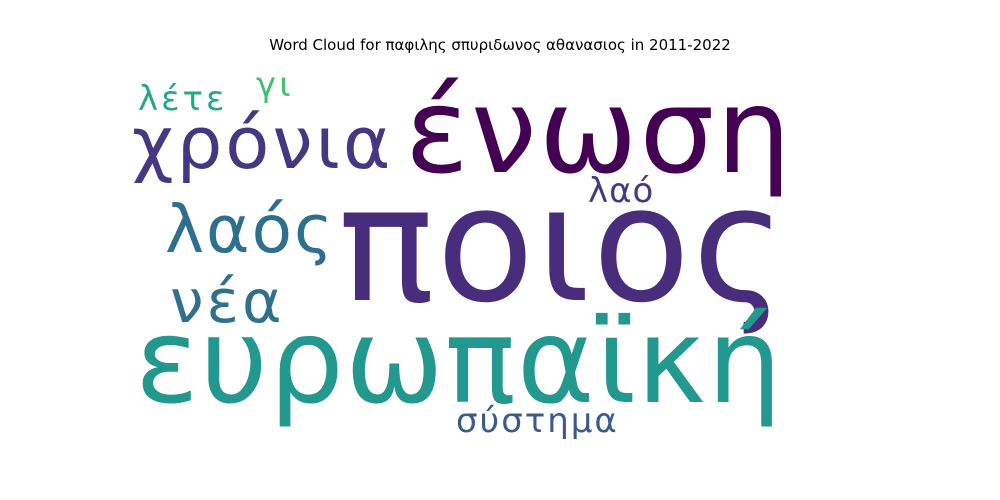 The image size is (1000, 500). What do you see at coordinates (227, 302) in the screenshot?
I see `word-6: νέα` at bounding box center [227, 302].